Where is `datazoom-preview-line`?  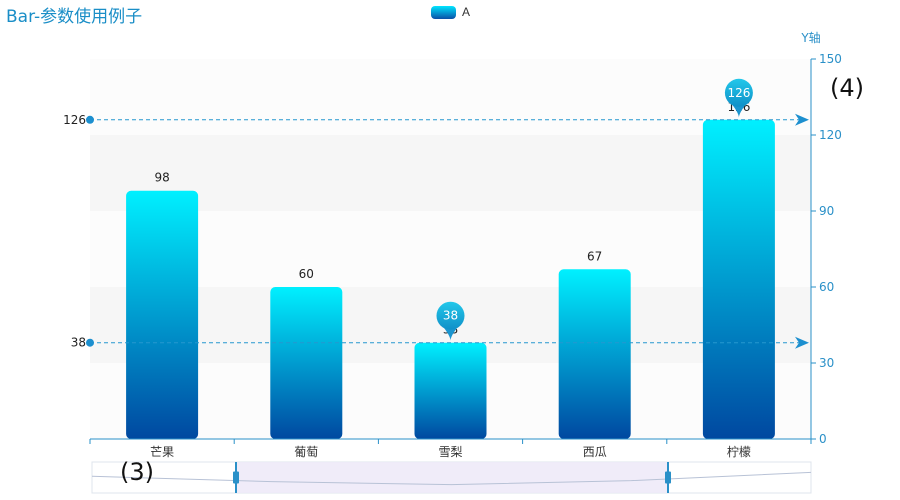
datazoom-preview-line is located at coordinates (451, 478).